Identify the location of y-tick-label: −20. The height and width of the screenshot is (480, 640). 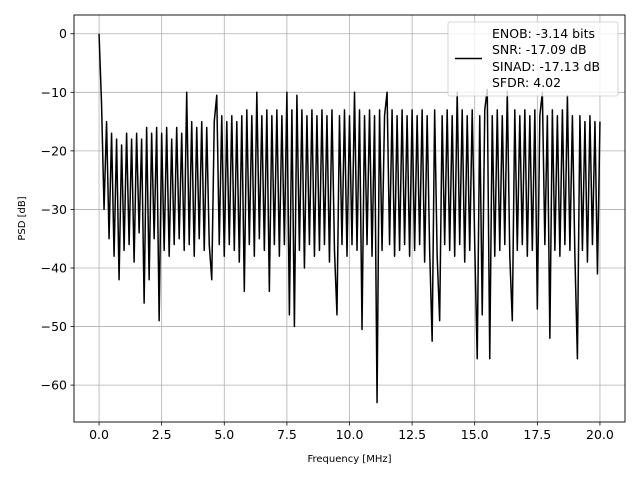
(54, 150).